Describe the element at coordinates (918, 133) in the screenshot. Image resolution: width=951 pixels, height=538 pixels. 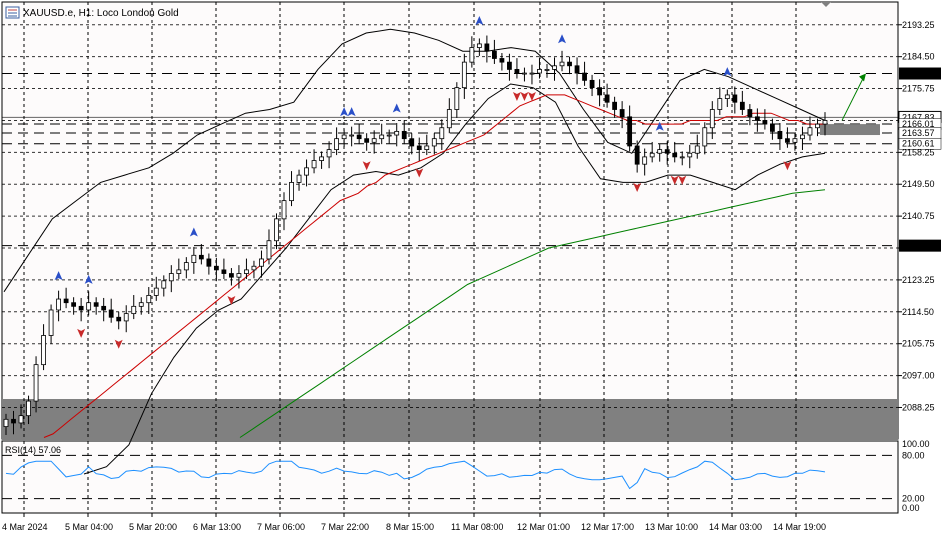
I see `stacked-level-label: 2163.57` at that location.